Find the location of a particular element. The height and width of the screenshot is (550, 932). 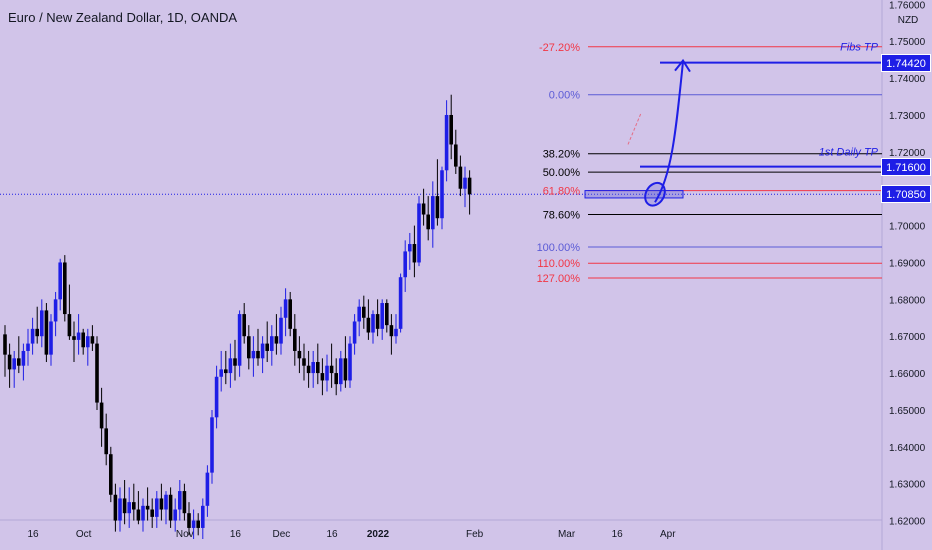

price-tick-label: 1.70000 is located at coordinates (907, 227).